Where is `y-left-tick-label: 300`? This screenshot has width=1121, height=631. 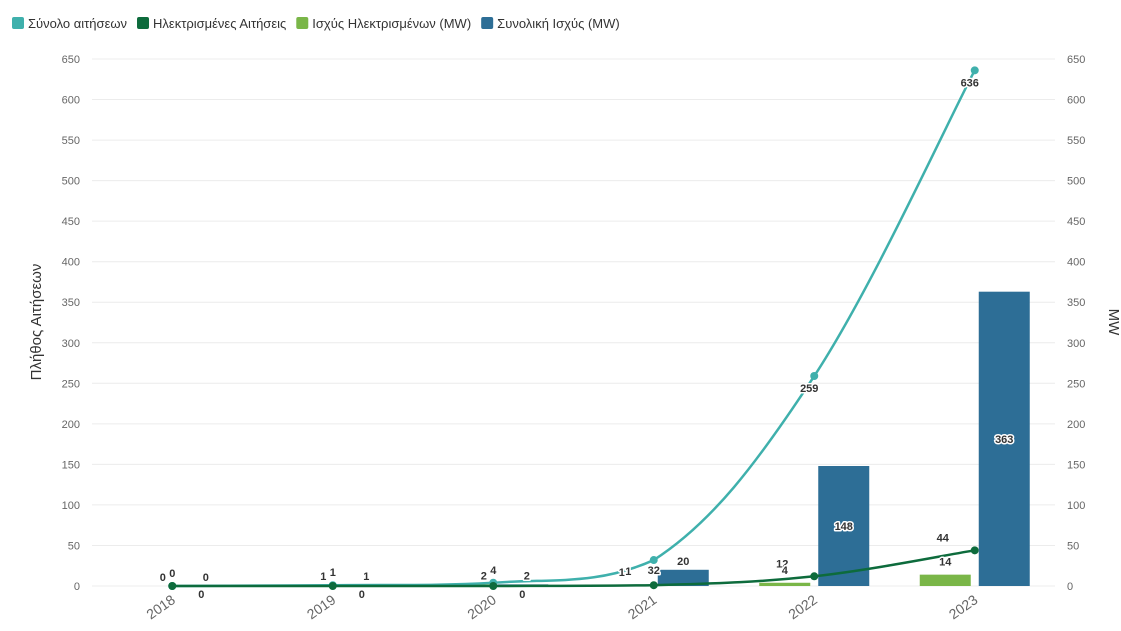
y-left-tick-label: 300 is located at coordinates (71, 344).